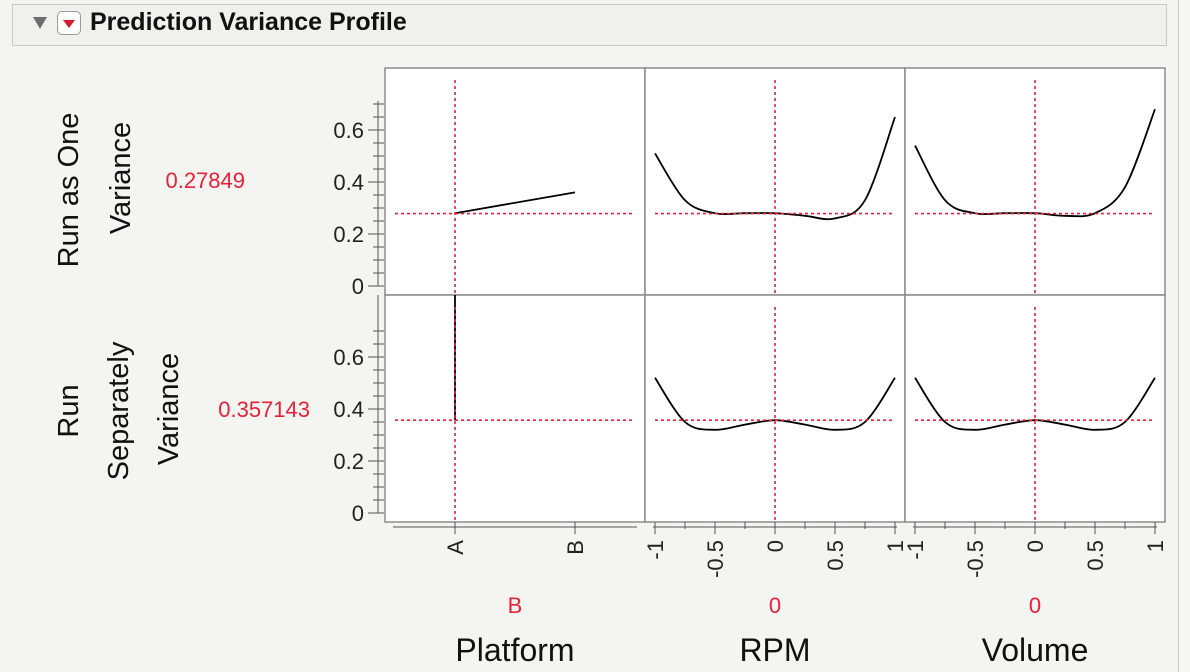 The height and width of the screenshot is (672, 1190). What do you see at coordinates (205, 180) in the screenshot?
I see `response-value-run-as-one: 0.27849` at bounding box center [205, 180].